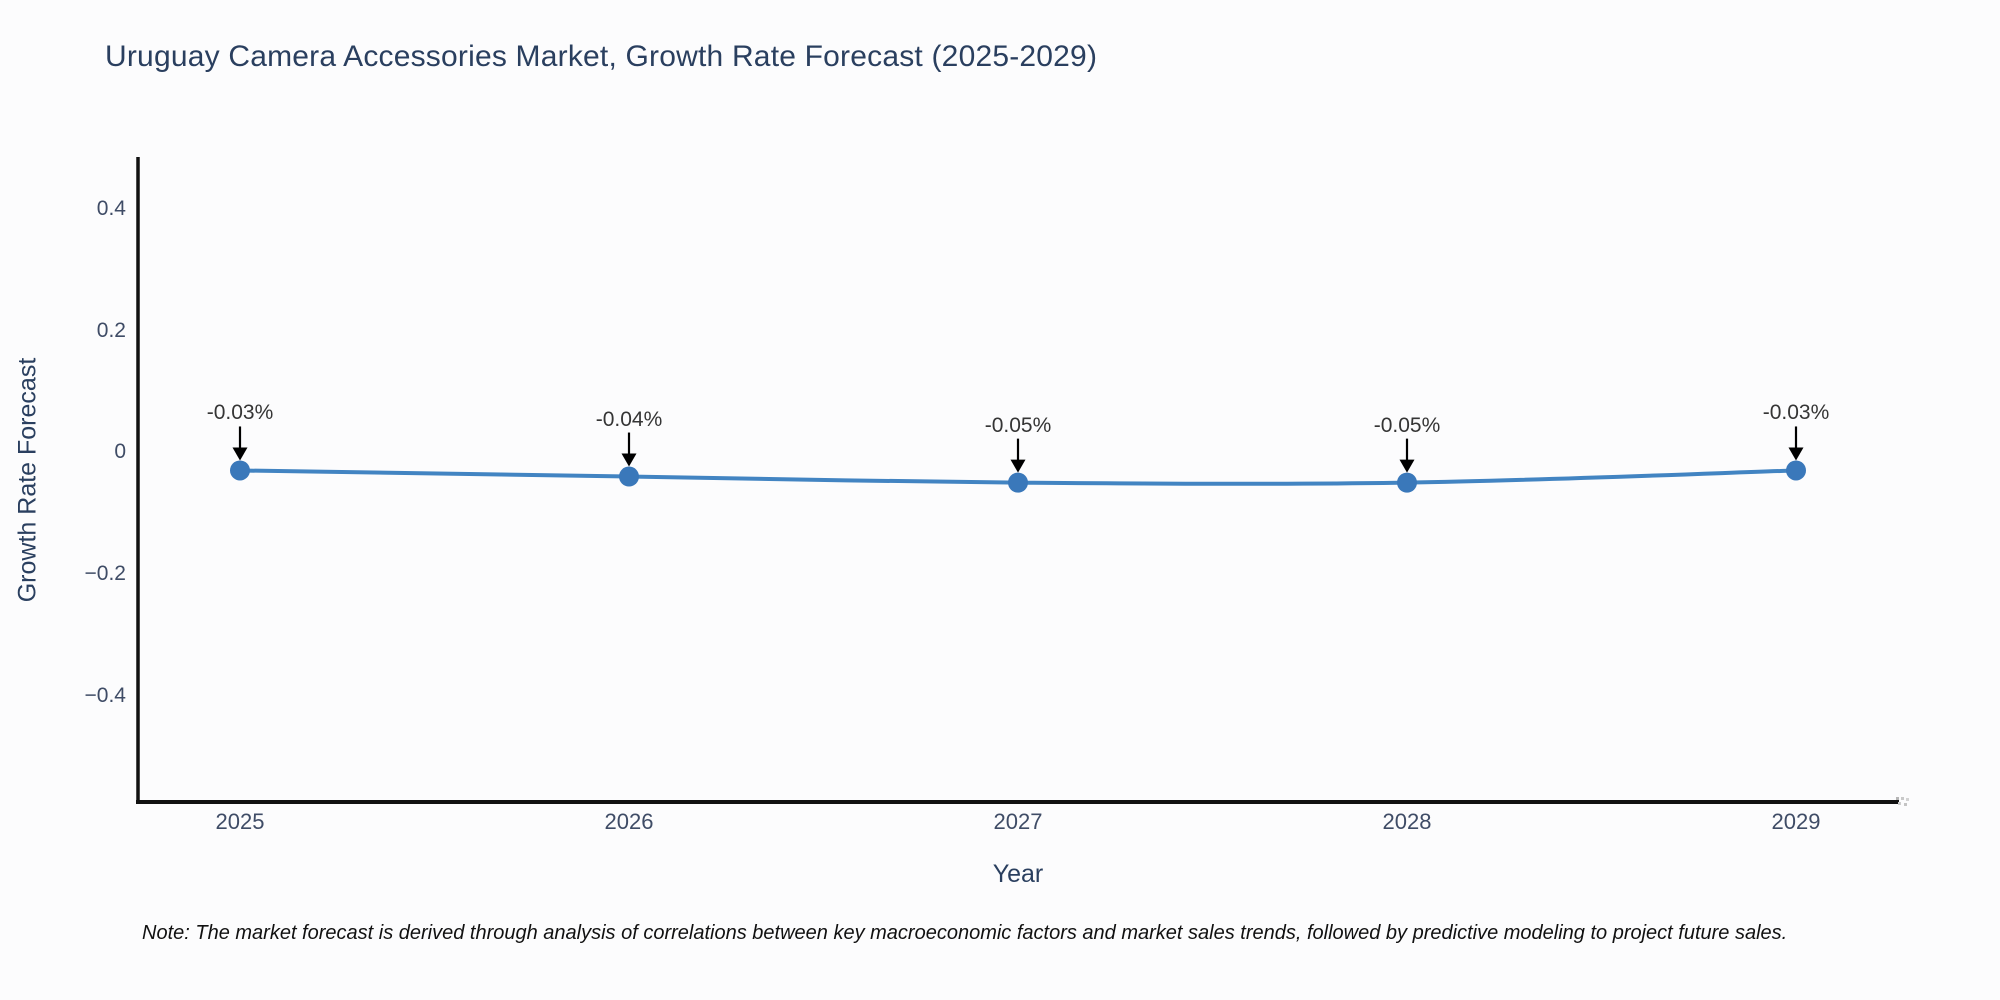 The image size is (2000, 1000). Describe the element at coordinates (629, 821) in the screenshot. I see `x-tick-2026: 2026` at that location.